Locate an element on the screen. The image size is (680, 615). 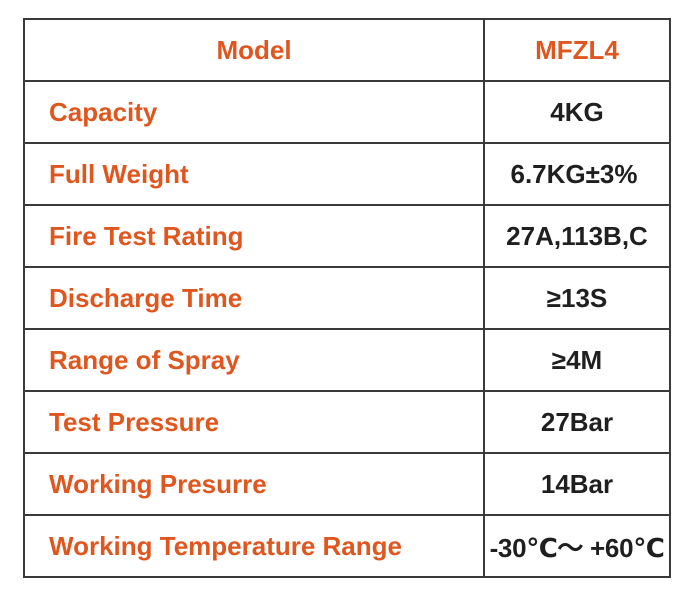
row-label-working-pressure: Working Presurre is located at coordinates (254, 484).